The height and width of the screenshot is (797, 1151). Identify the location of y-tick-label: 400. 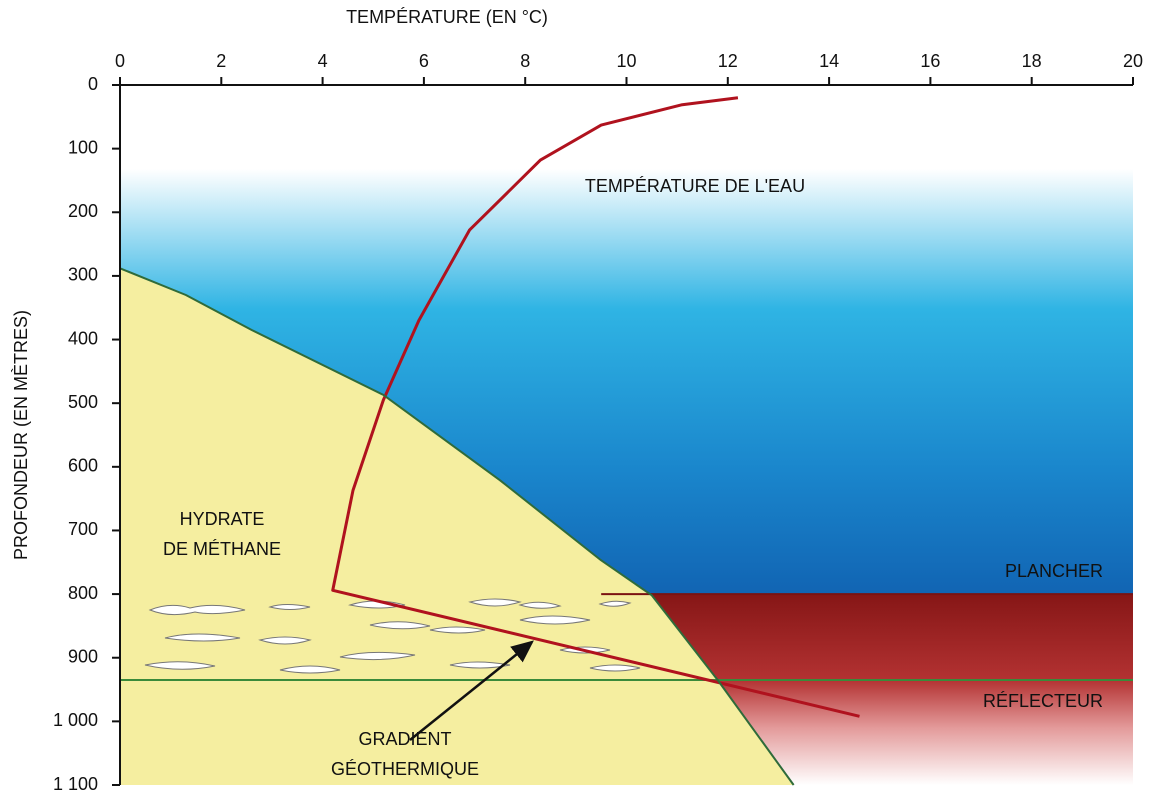
(83, 338).